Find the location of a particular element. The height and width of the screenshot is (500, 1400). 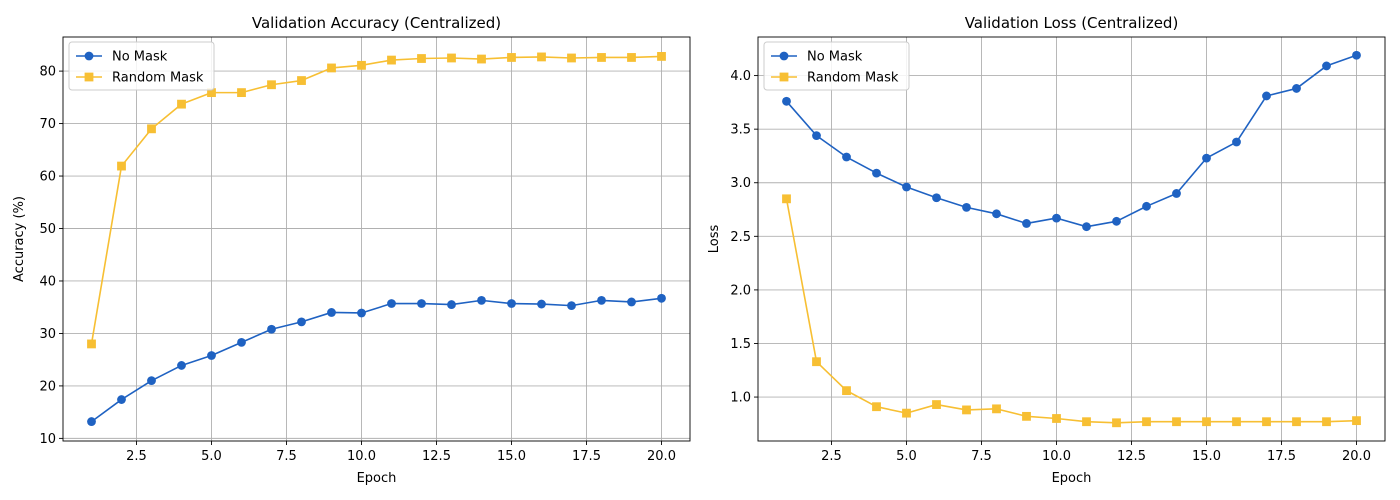

y-tick-label: 20 is located at coordinates (47, 386).